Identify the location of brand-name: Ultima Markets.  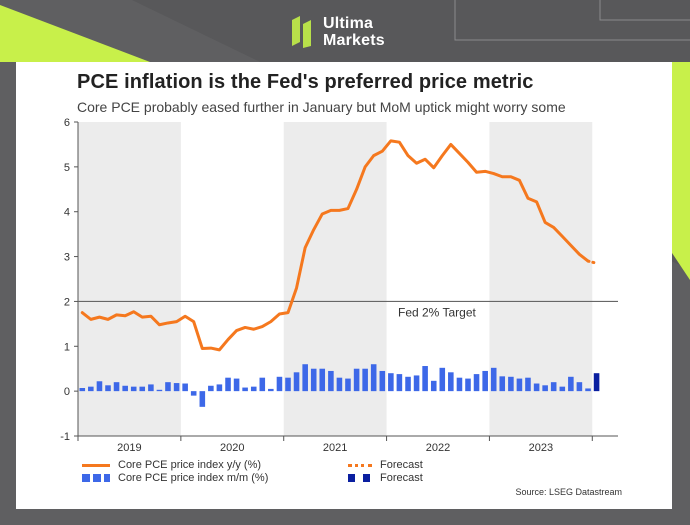
(354, 32).